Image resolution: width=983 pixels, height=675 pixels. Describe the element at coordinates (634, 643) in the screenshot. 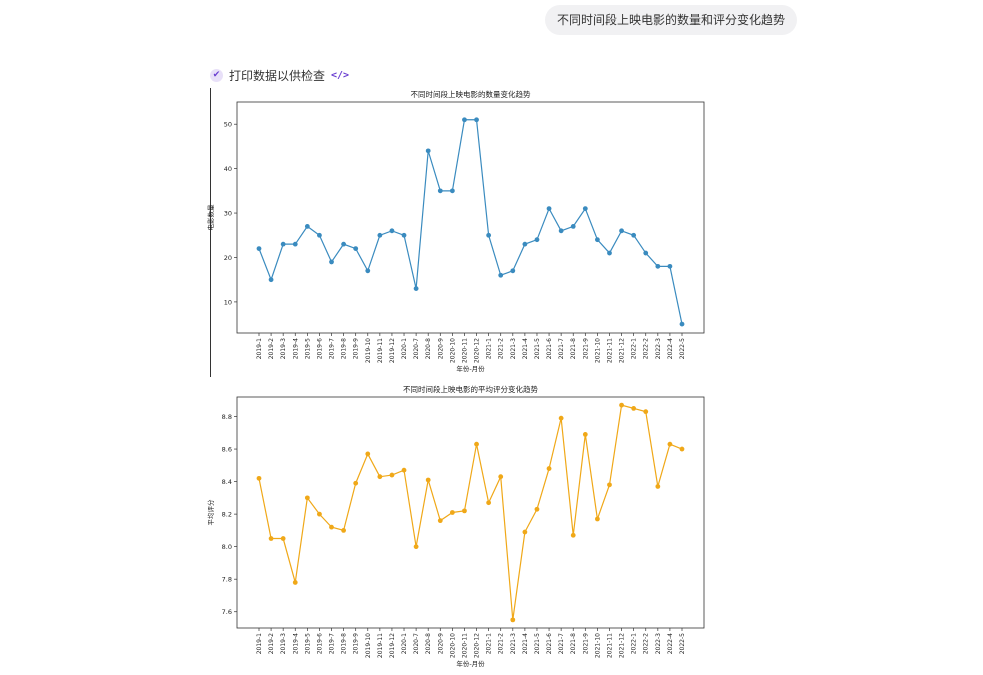

I see `x-tick-label: 2022-1` at that location.